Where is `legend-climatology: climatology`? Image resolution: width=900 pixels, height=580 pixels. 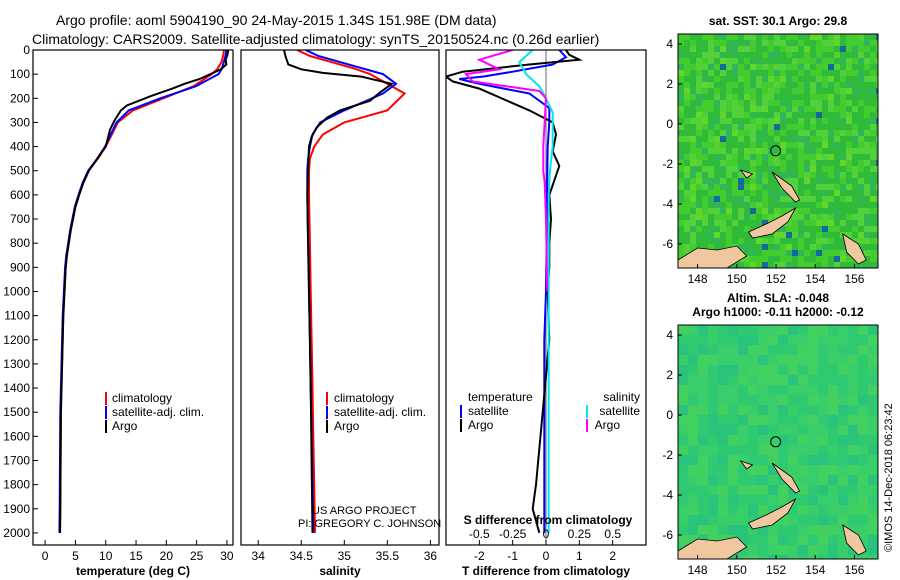 legend-climatology: climatology is located at coordinates (142, 398).